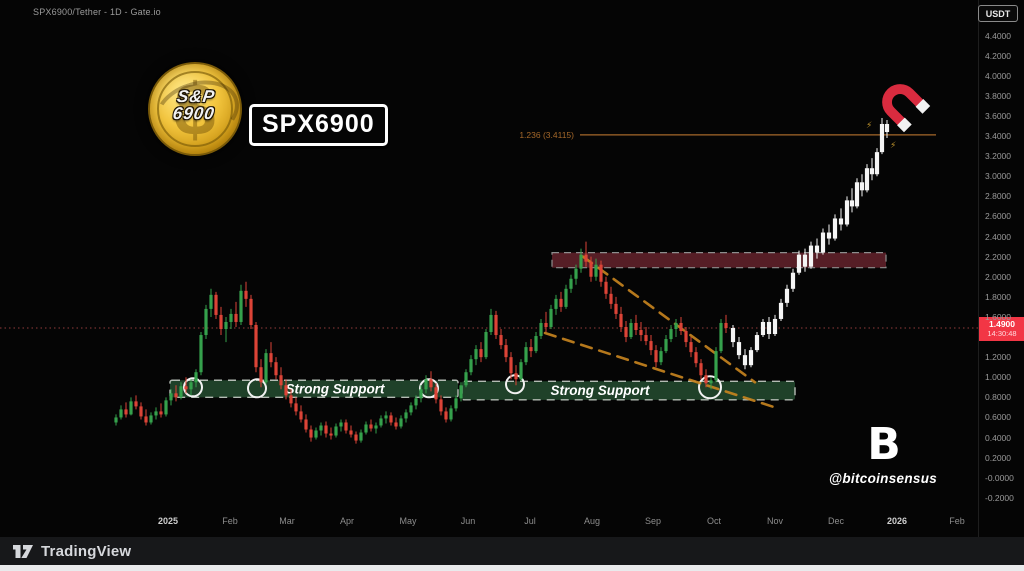 The image size is (1024, 571). What do you see at coordinates (998, 437) in the screenshot?
I see `price-axis-label: 0.4000` at bounding box center [998, 437].